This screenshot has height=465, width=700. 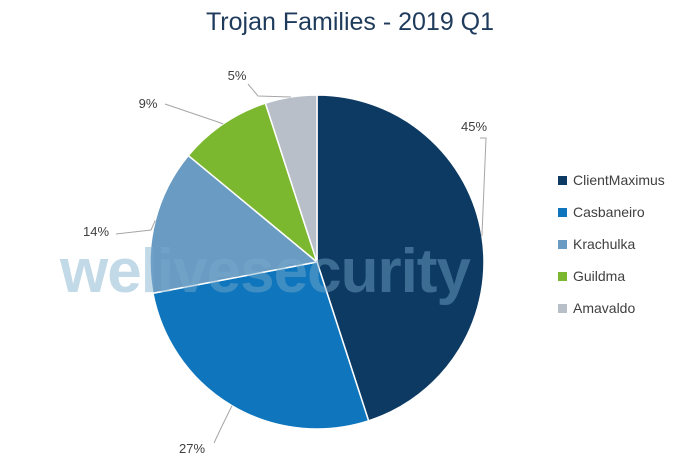 What do you see at coordinates (261, 345) in the screenshot?
I see `pie-slice-casbaneiro` at bounding box center [261, 345].